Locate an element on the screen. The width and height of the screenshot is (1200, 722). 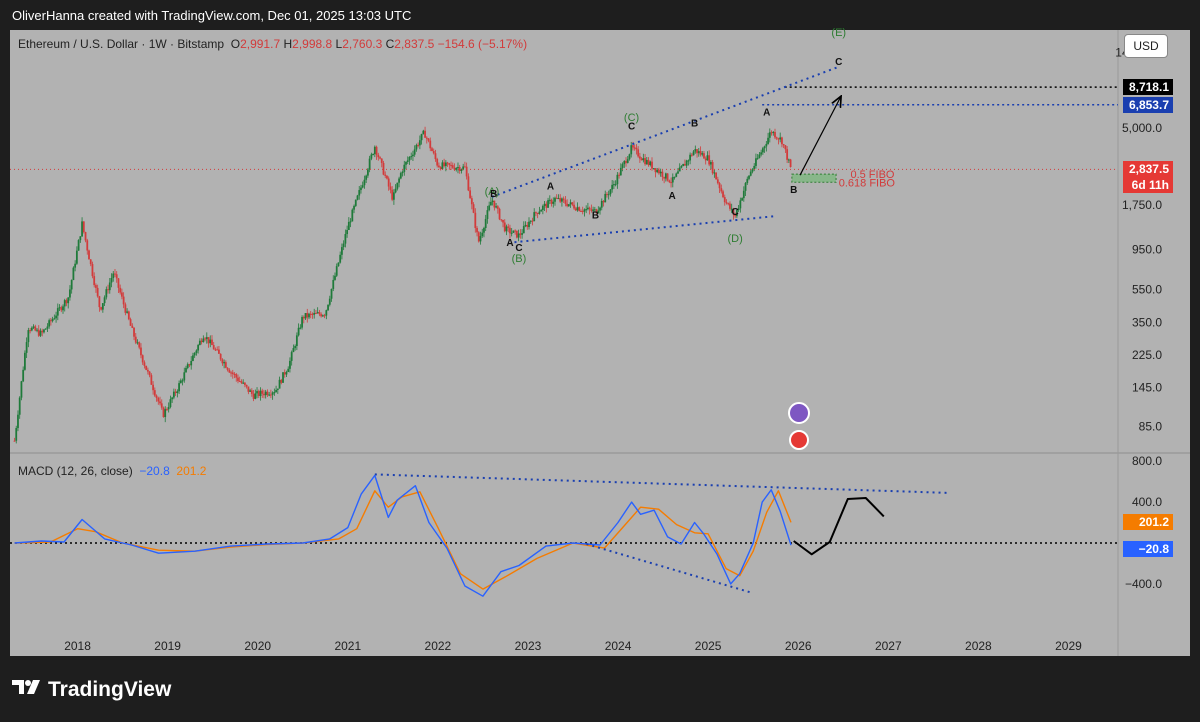
wave-label-green: (A) is located at coordinates (492, 192).